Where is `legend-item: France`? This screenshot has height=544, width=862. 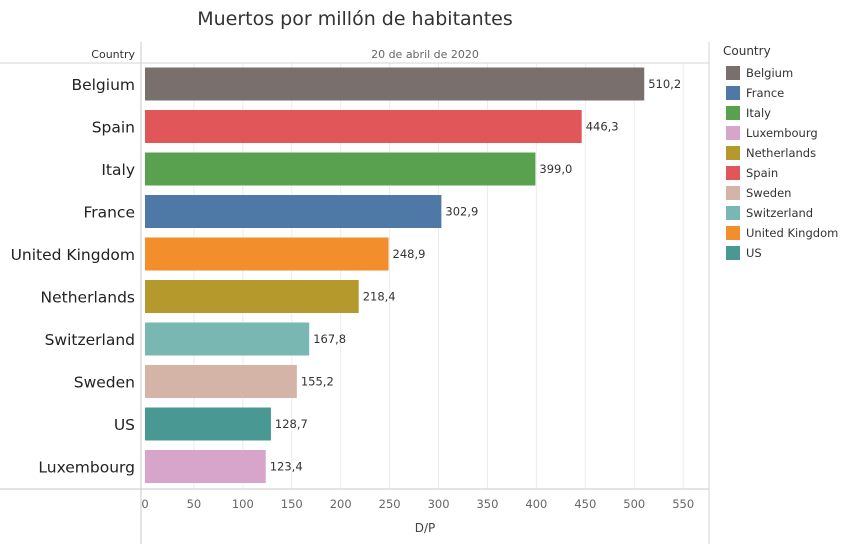
legend-item: France is located at coordinates (786, 93).